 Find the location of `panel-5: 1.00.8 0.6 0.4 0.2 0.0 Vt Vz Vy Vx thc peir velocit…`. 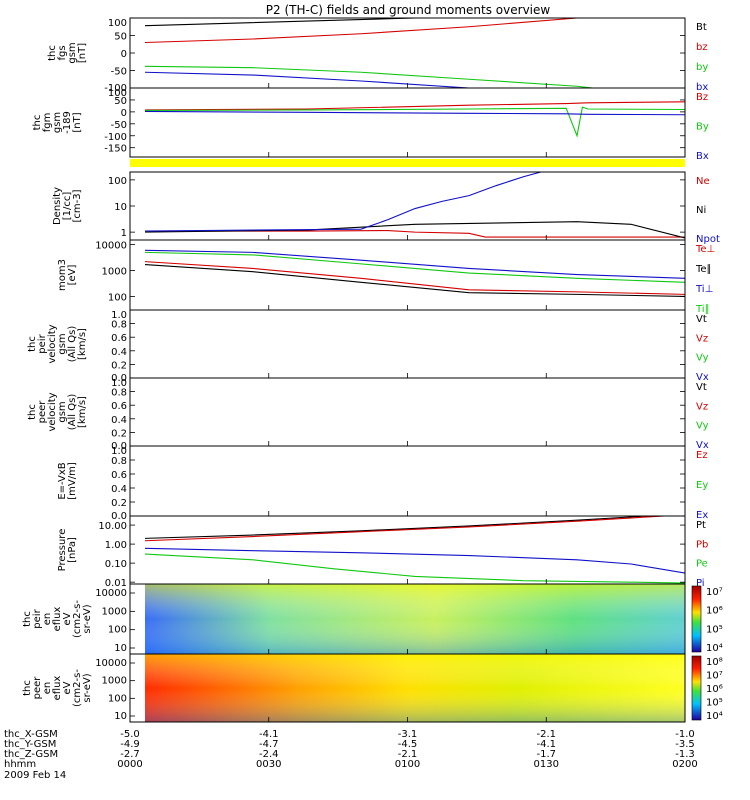

panel-5: 1.00.8 0.6 0.4 0.2 0.0 Vt Vz Vy Vx thc peir velocit… is located at coordinates (368, 346).